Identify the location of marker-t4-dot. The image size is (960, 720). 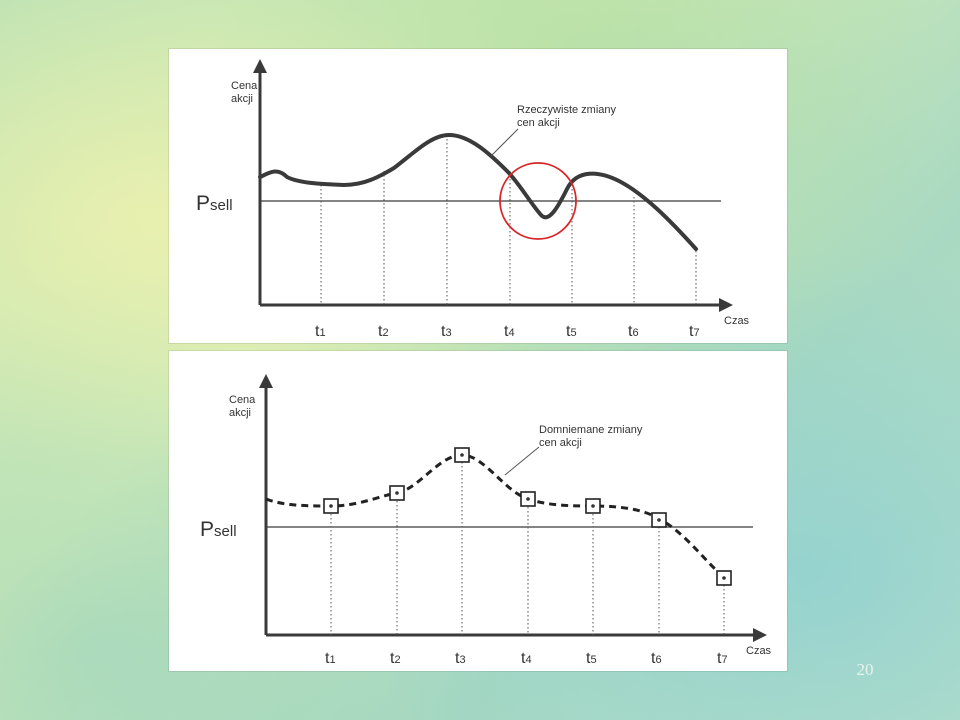
(528, 499).